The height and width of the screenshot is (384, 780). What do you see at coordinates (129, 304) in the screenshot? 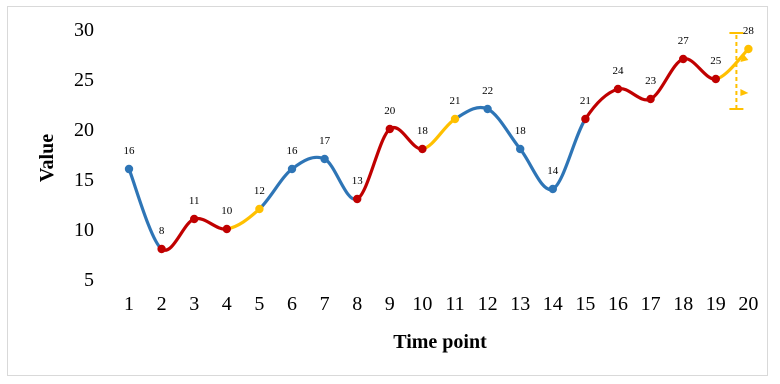
I see `x-tick-label: 1` at bounding box center [129, 304].